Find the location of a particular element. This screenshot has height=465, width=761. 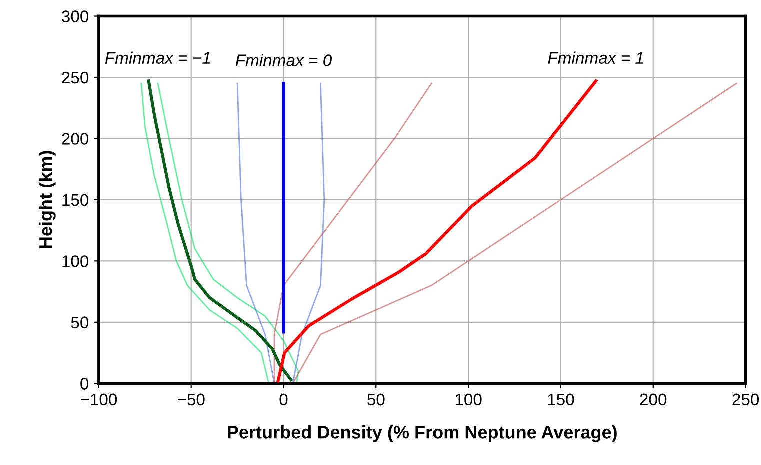

x-tick-label: 200 is located at coordinates (653, 400).